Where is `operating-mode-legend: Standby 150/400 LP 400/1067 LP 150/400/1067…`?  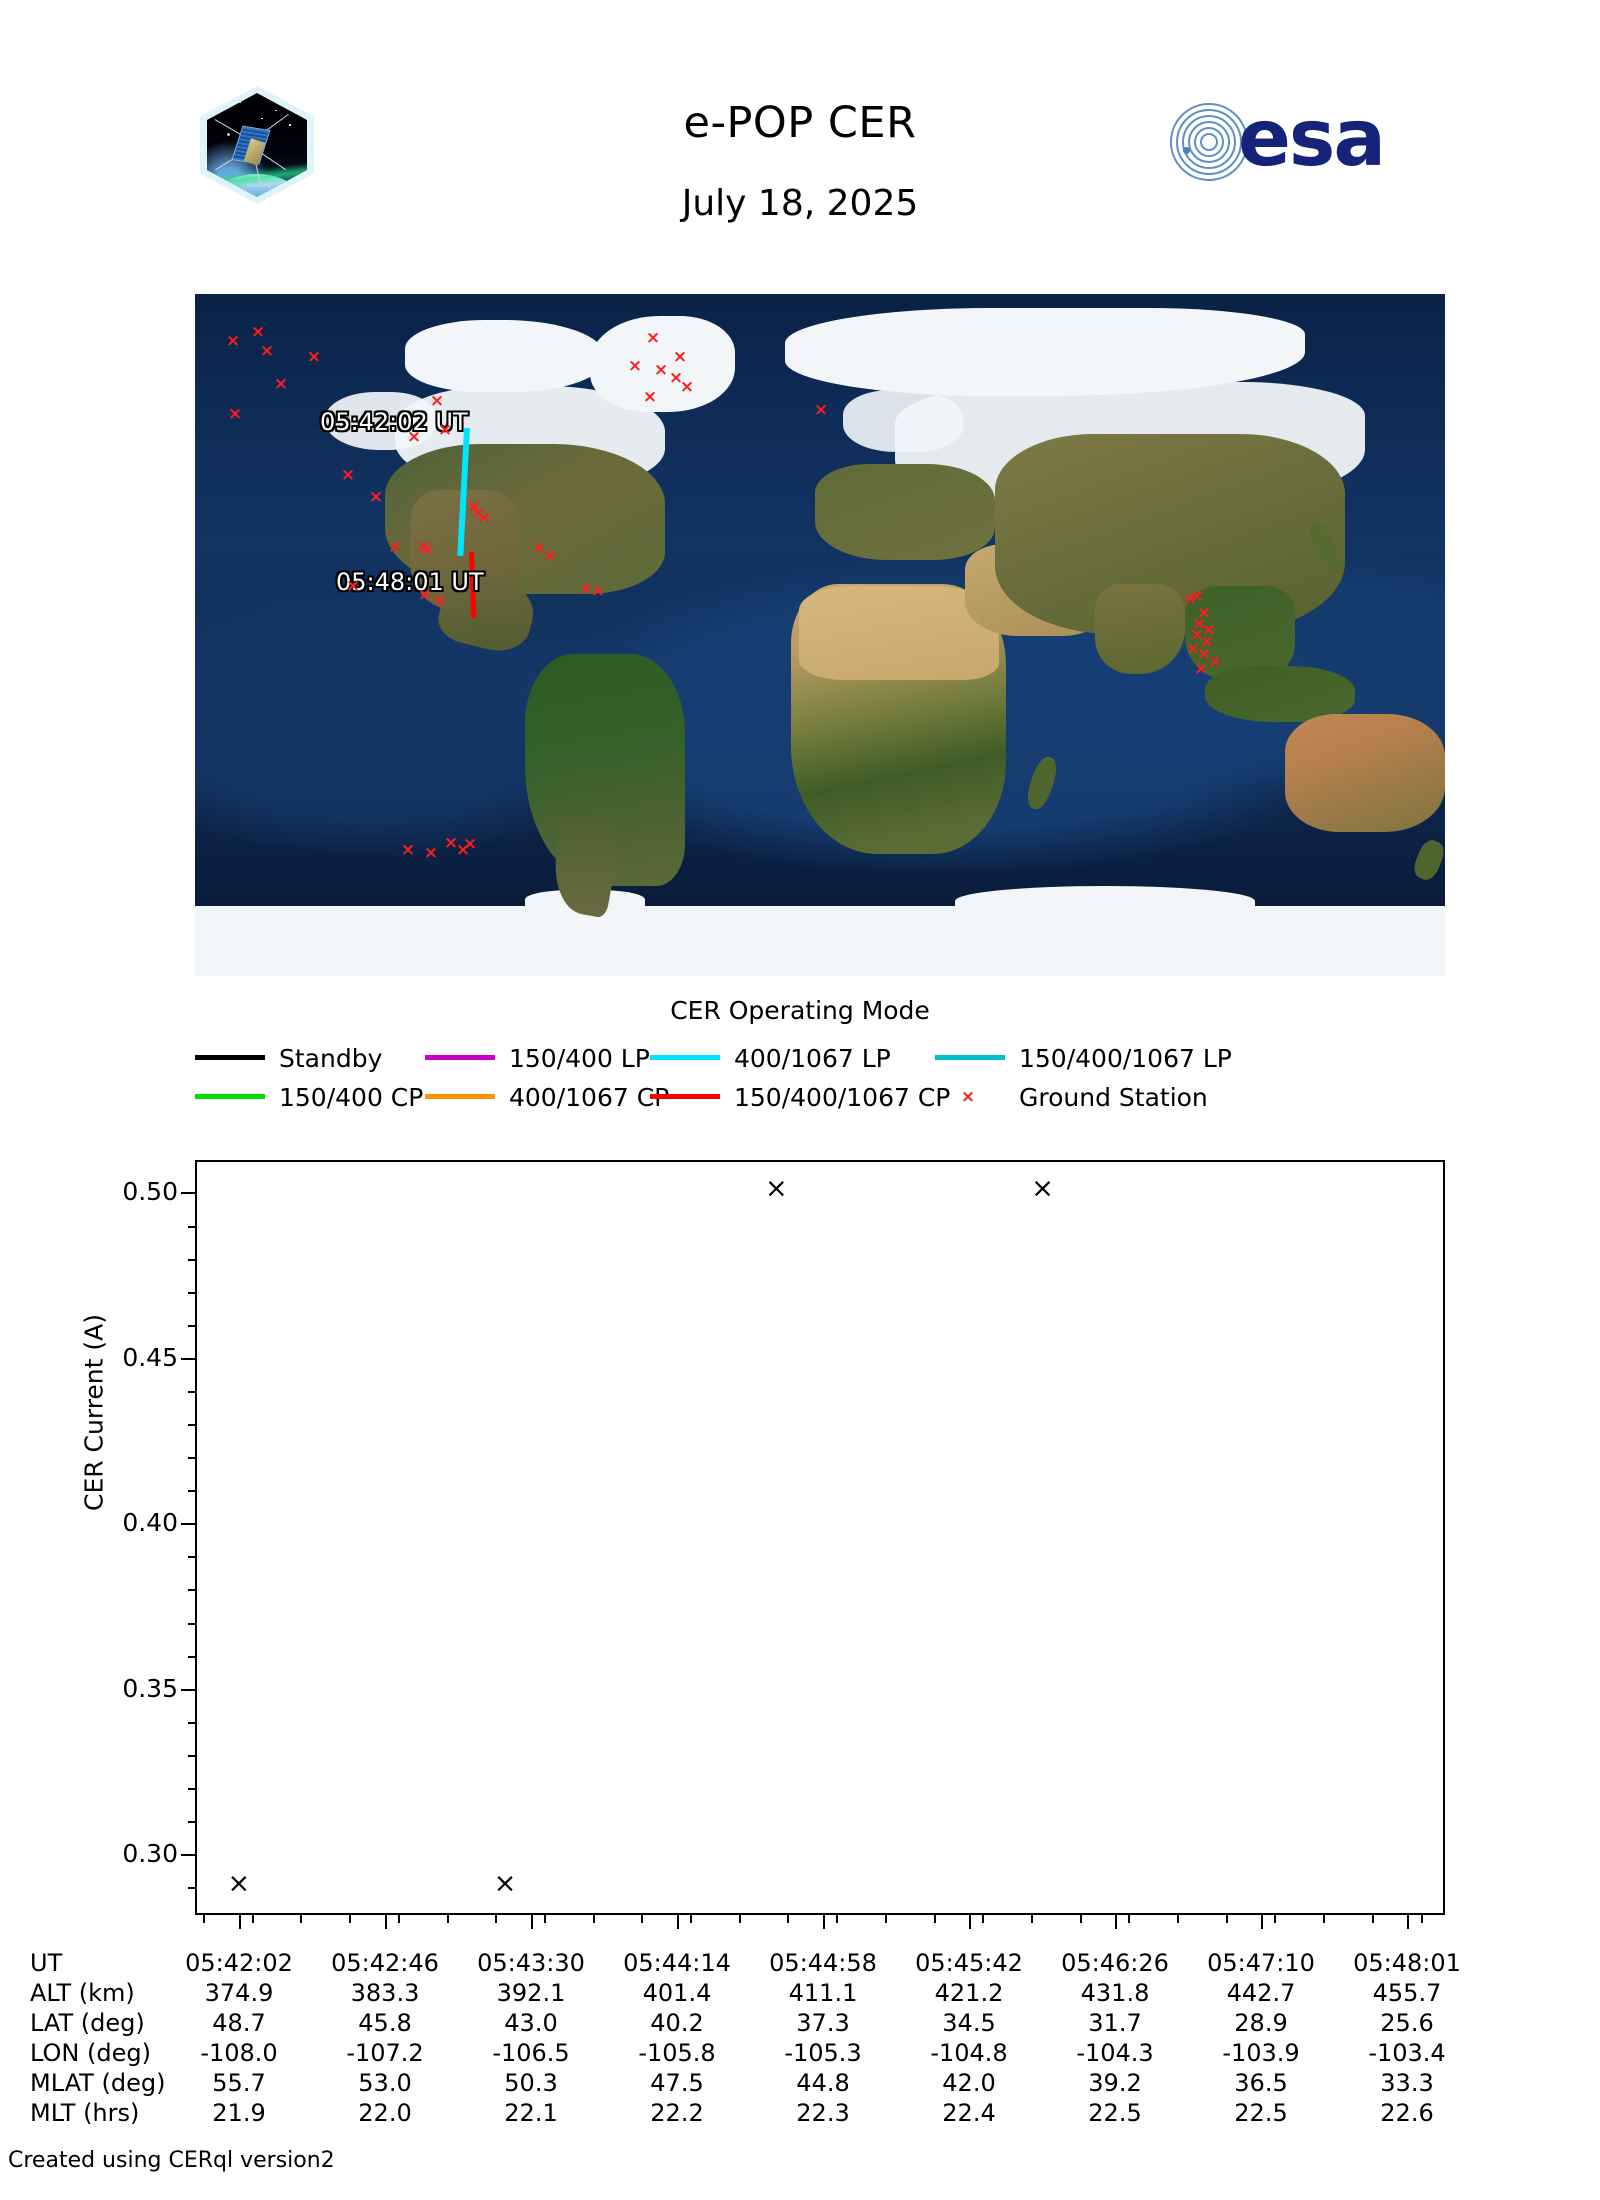
operating-mode-legend: Standby 150/400 LP 400/1067 LP 150/400/1067… is located at coordinates (820, 1077).